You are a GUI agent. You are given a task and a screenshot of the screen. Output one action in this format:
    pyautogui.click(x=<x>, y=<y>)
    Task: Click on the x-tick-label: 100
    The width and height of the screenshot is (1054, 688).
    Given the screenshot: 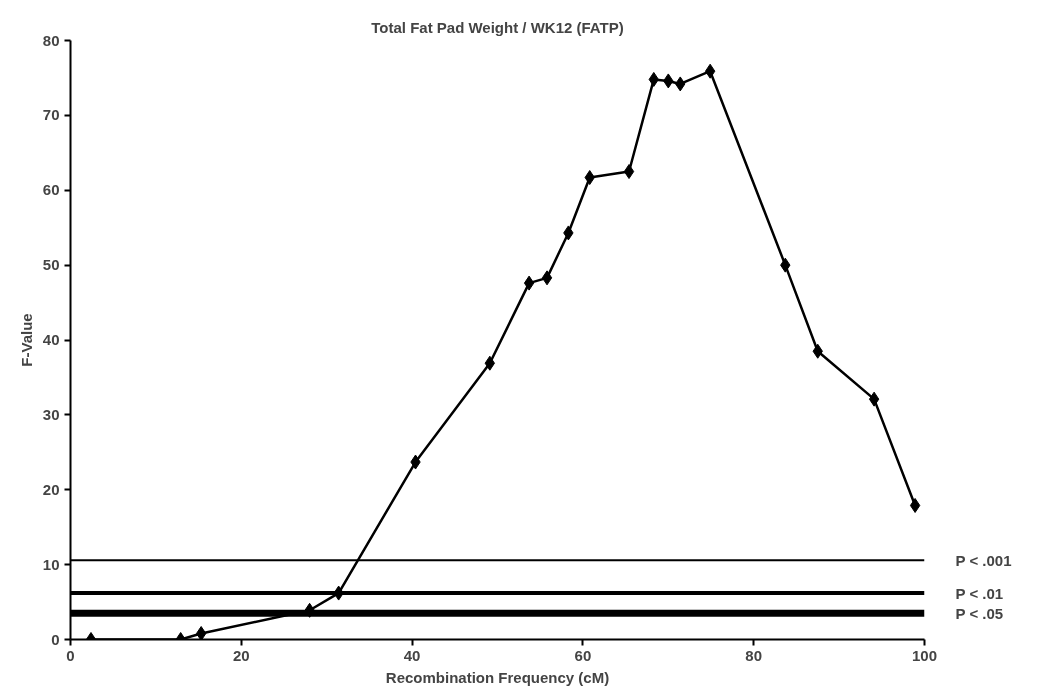 What is the action you would take?
    pyautogui.click(x=924, y=655)
    